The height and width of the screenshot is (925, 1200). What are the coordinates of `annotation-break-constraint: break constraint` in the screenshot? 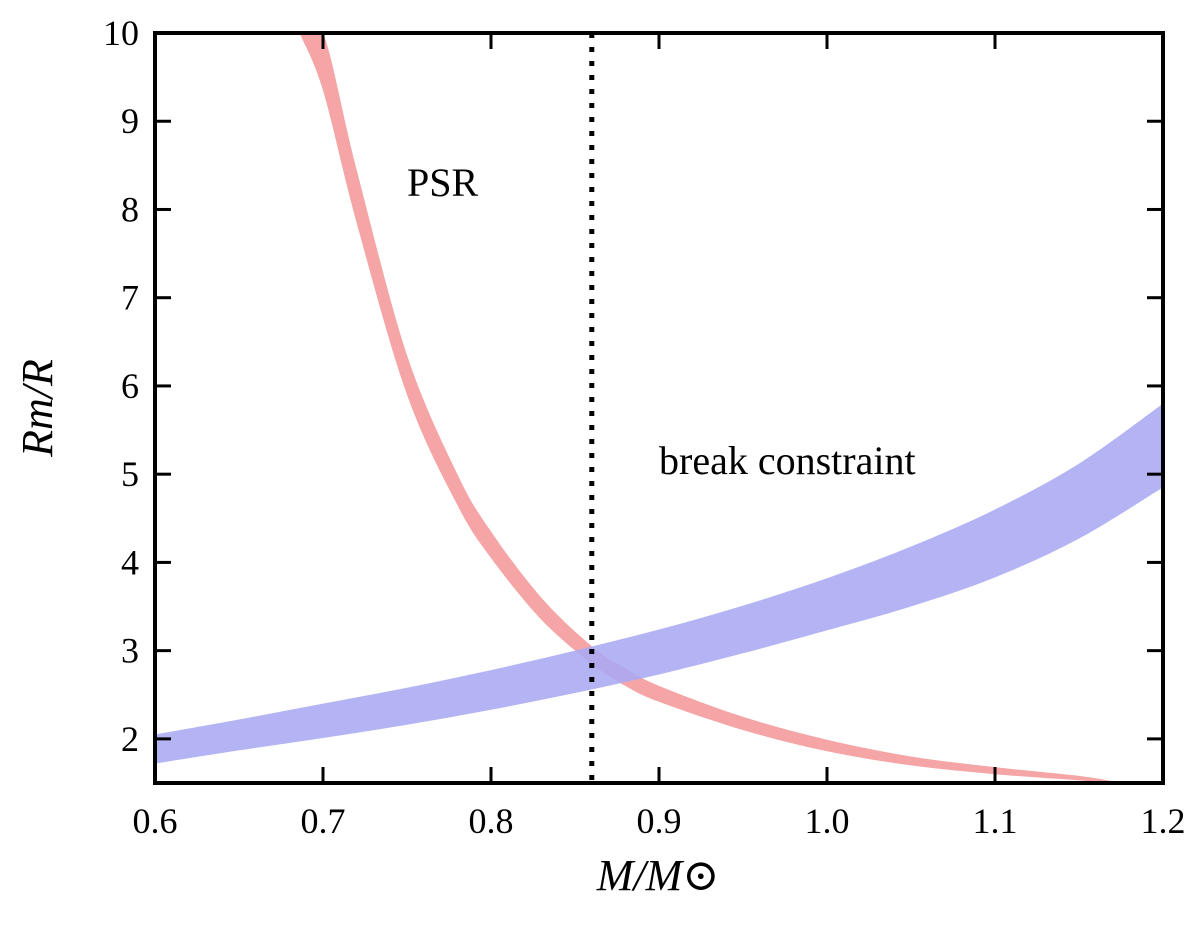 It's located at (787, 460).